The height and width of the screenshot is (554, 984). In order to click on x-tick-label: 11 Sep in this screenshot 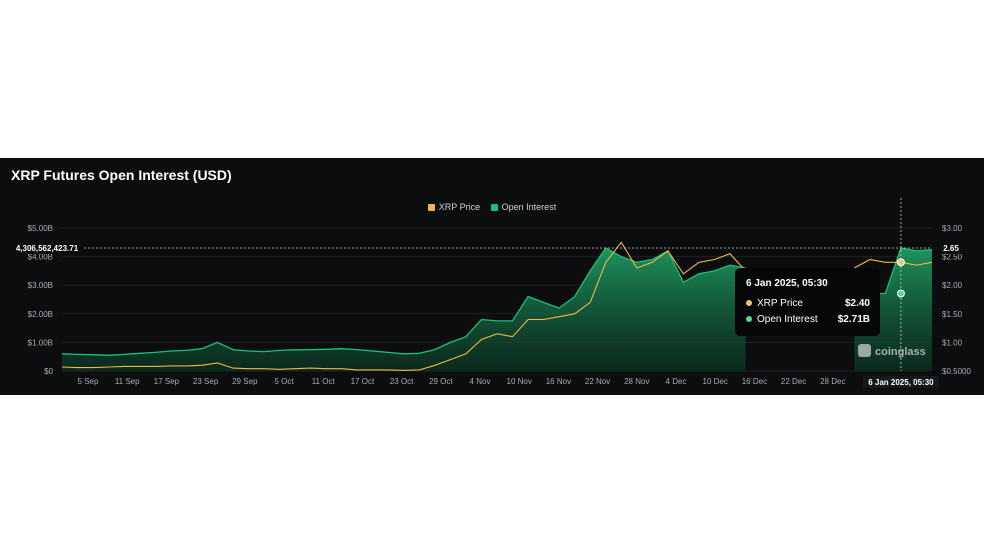, I will do `click(127, 381)`.